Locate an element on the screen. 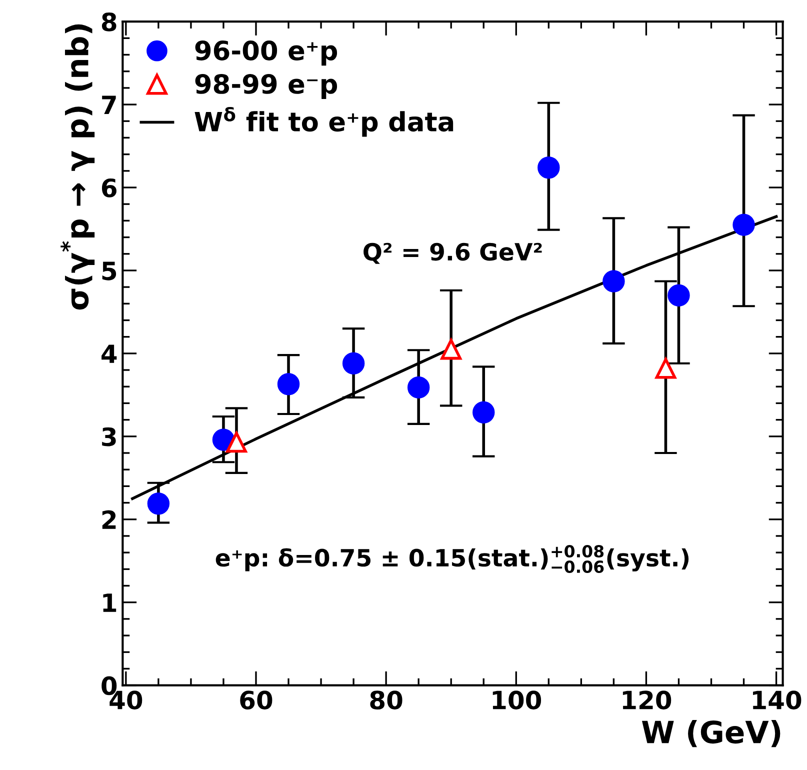  y-tick-label: 1 is located at coordinates (109, 603).